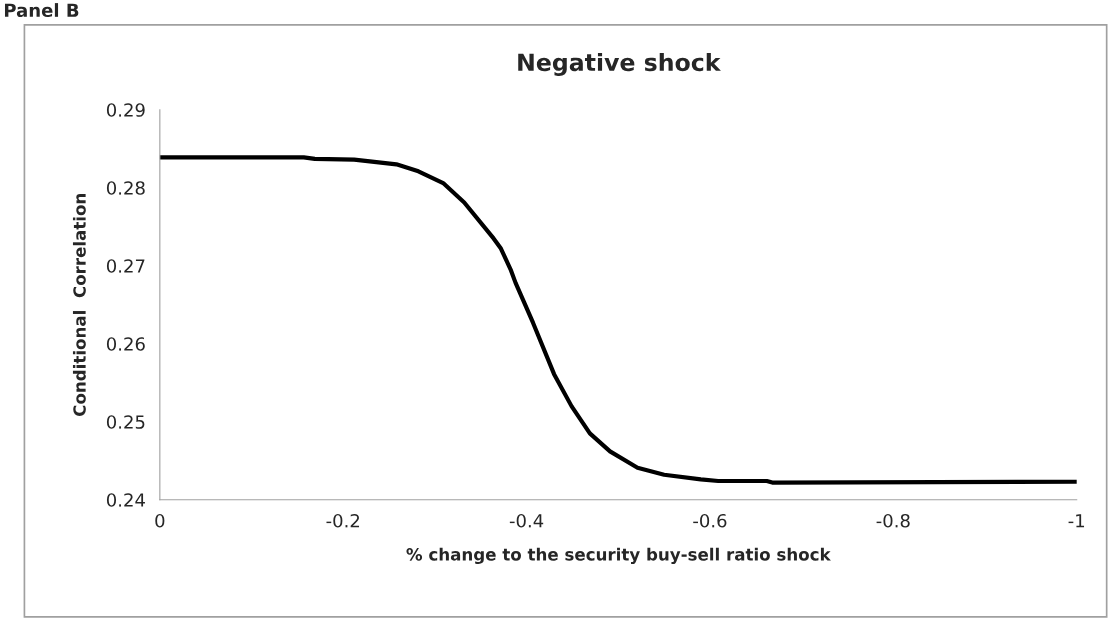 The height and width of the screenshot is (620, 1110). What do you see at coordinates (125, 500) in the screenshot?
I see `y-tick-label: 0.24` at bounding box center [125, 500].